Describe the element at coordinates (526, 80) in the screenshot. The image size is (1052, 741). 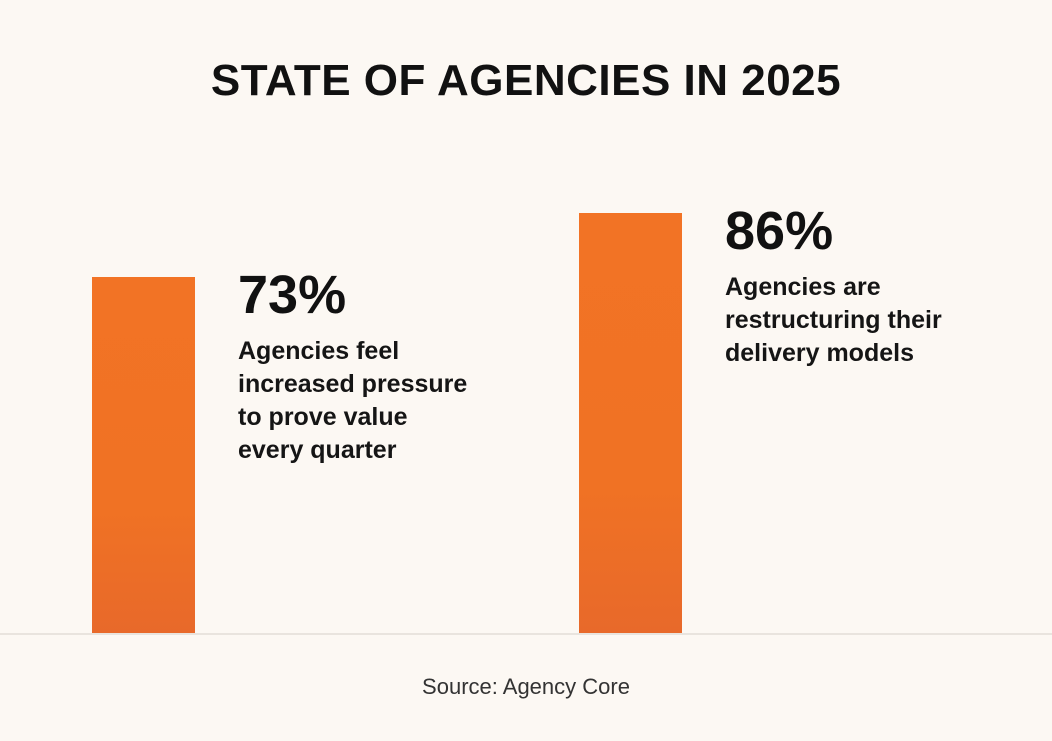
I see `chart-title: STATE OF AGENCIES IN 2025` at that location.